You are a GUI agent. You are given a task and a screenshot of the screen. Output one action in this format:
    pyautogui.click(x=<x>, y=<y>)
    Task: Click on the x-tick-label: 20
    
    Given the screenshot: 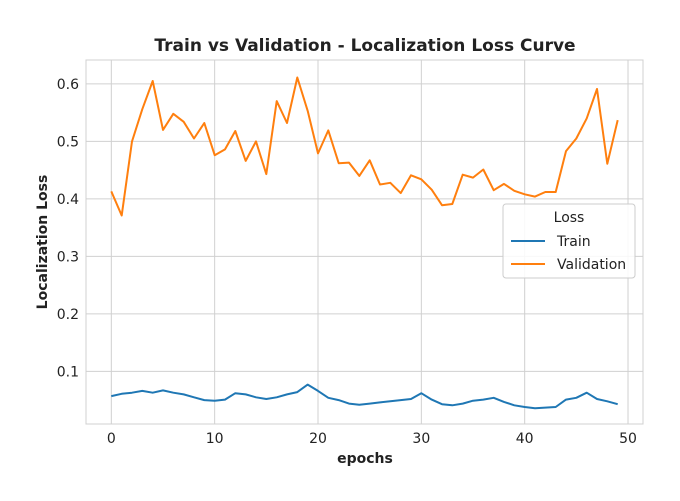 What is the action you would take?
    pyautogui.click(x=318, y=439)
    